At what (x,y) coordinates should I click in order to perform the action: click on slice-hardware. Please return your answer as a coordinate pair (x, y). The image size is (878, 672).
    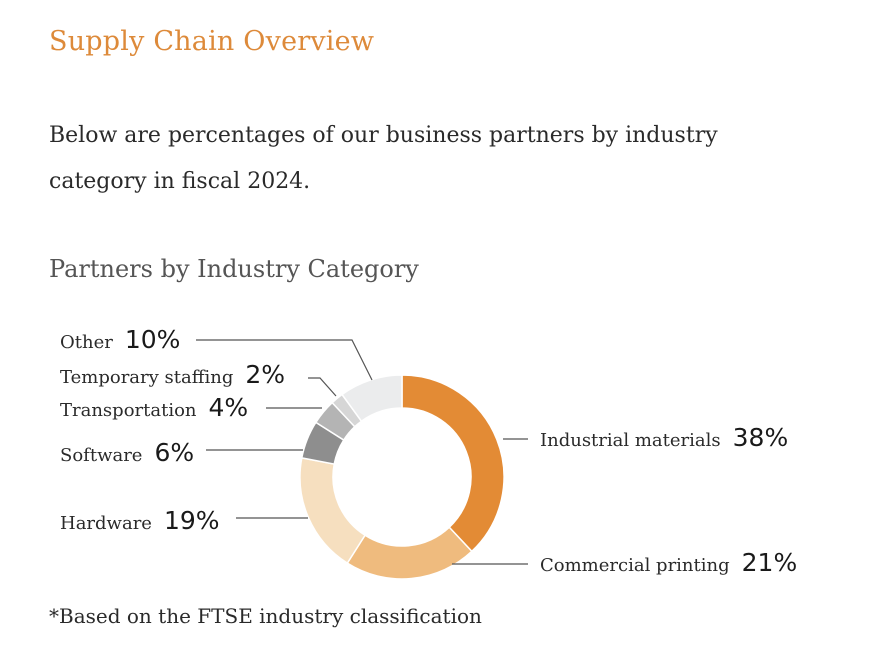
    Looking at the image, I should click on (333, 511).